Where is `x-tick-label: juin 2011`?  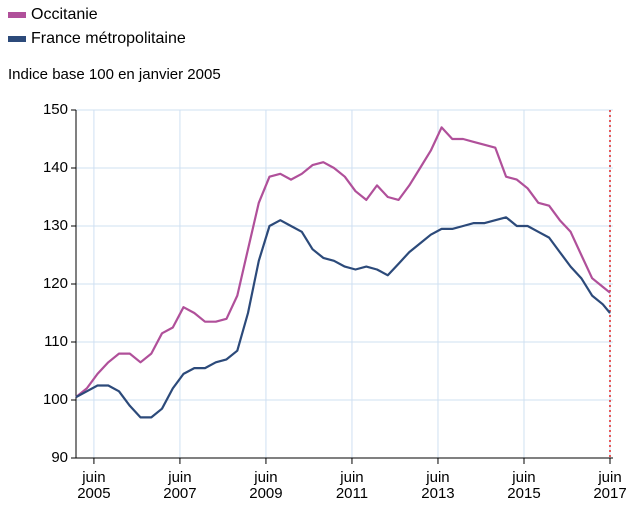
x-tick-label: juin 2011 is located at coordinates (352, 485).